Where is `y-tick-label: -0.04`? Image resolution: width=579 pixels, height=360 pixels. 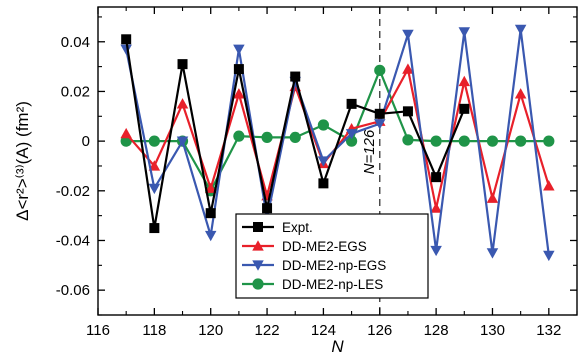 y-tick-label: -0.04 is located at coordinates (73, 240).